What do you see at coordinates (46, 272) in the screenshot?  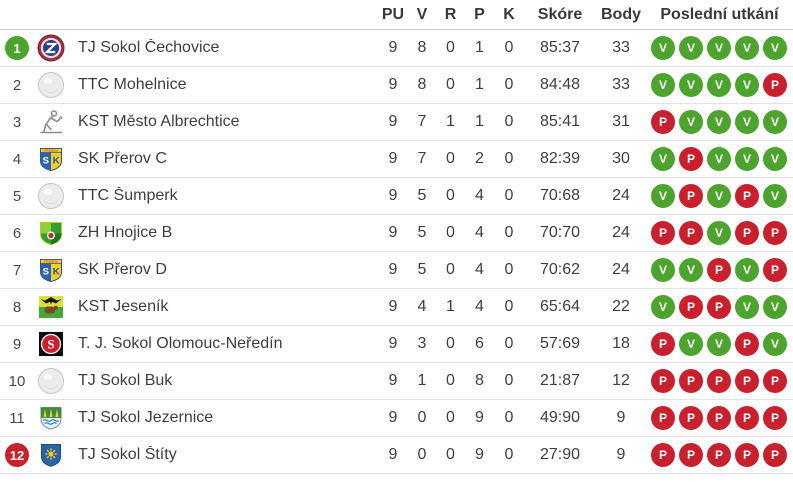 I see `svg-text: S` at bounding box center [46, 272].